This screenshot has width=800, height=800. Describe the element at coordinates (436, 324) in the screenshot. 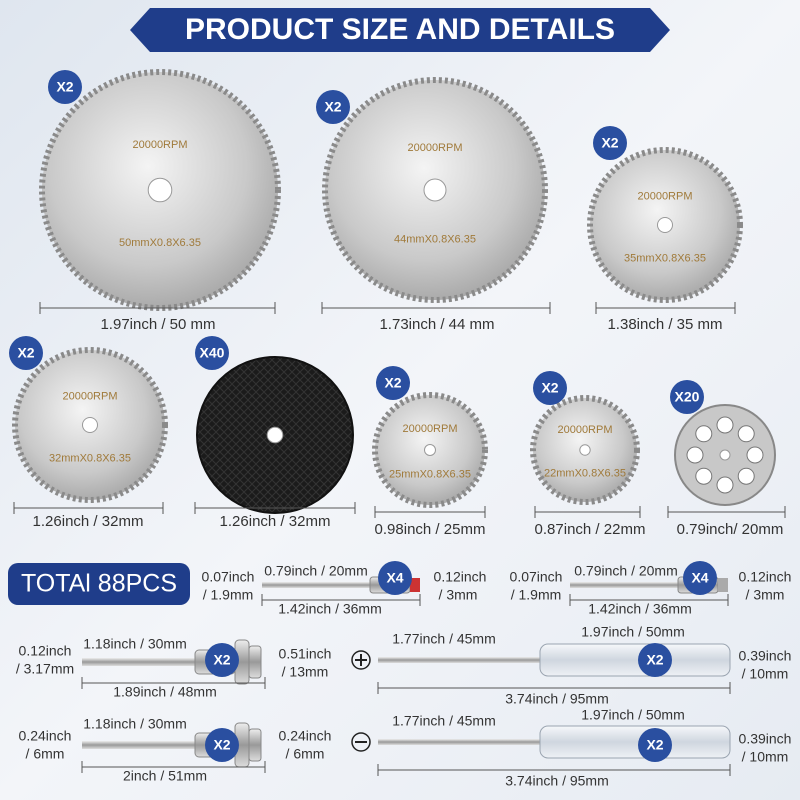

I see `blade-size: 1.73inch / 44 mm` at that location.